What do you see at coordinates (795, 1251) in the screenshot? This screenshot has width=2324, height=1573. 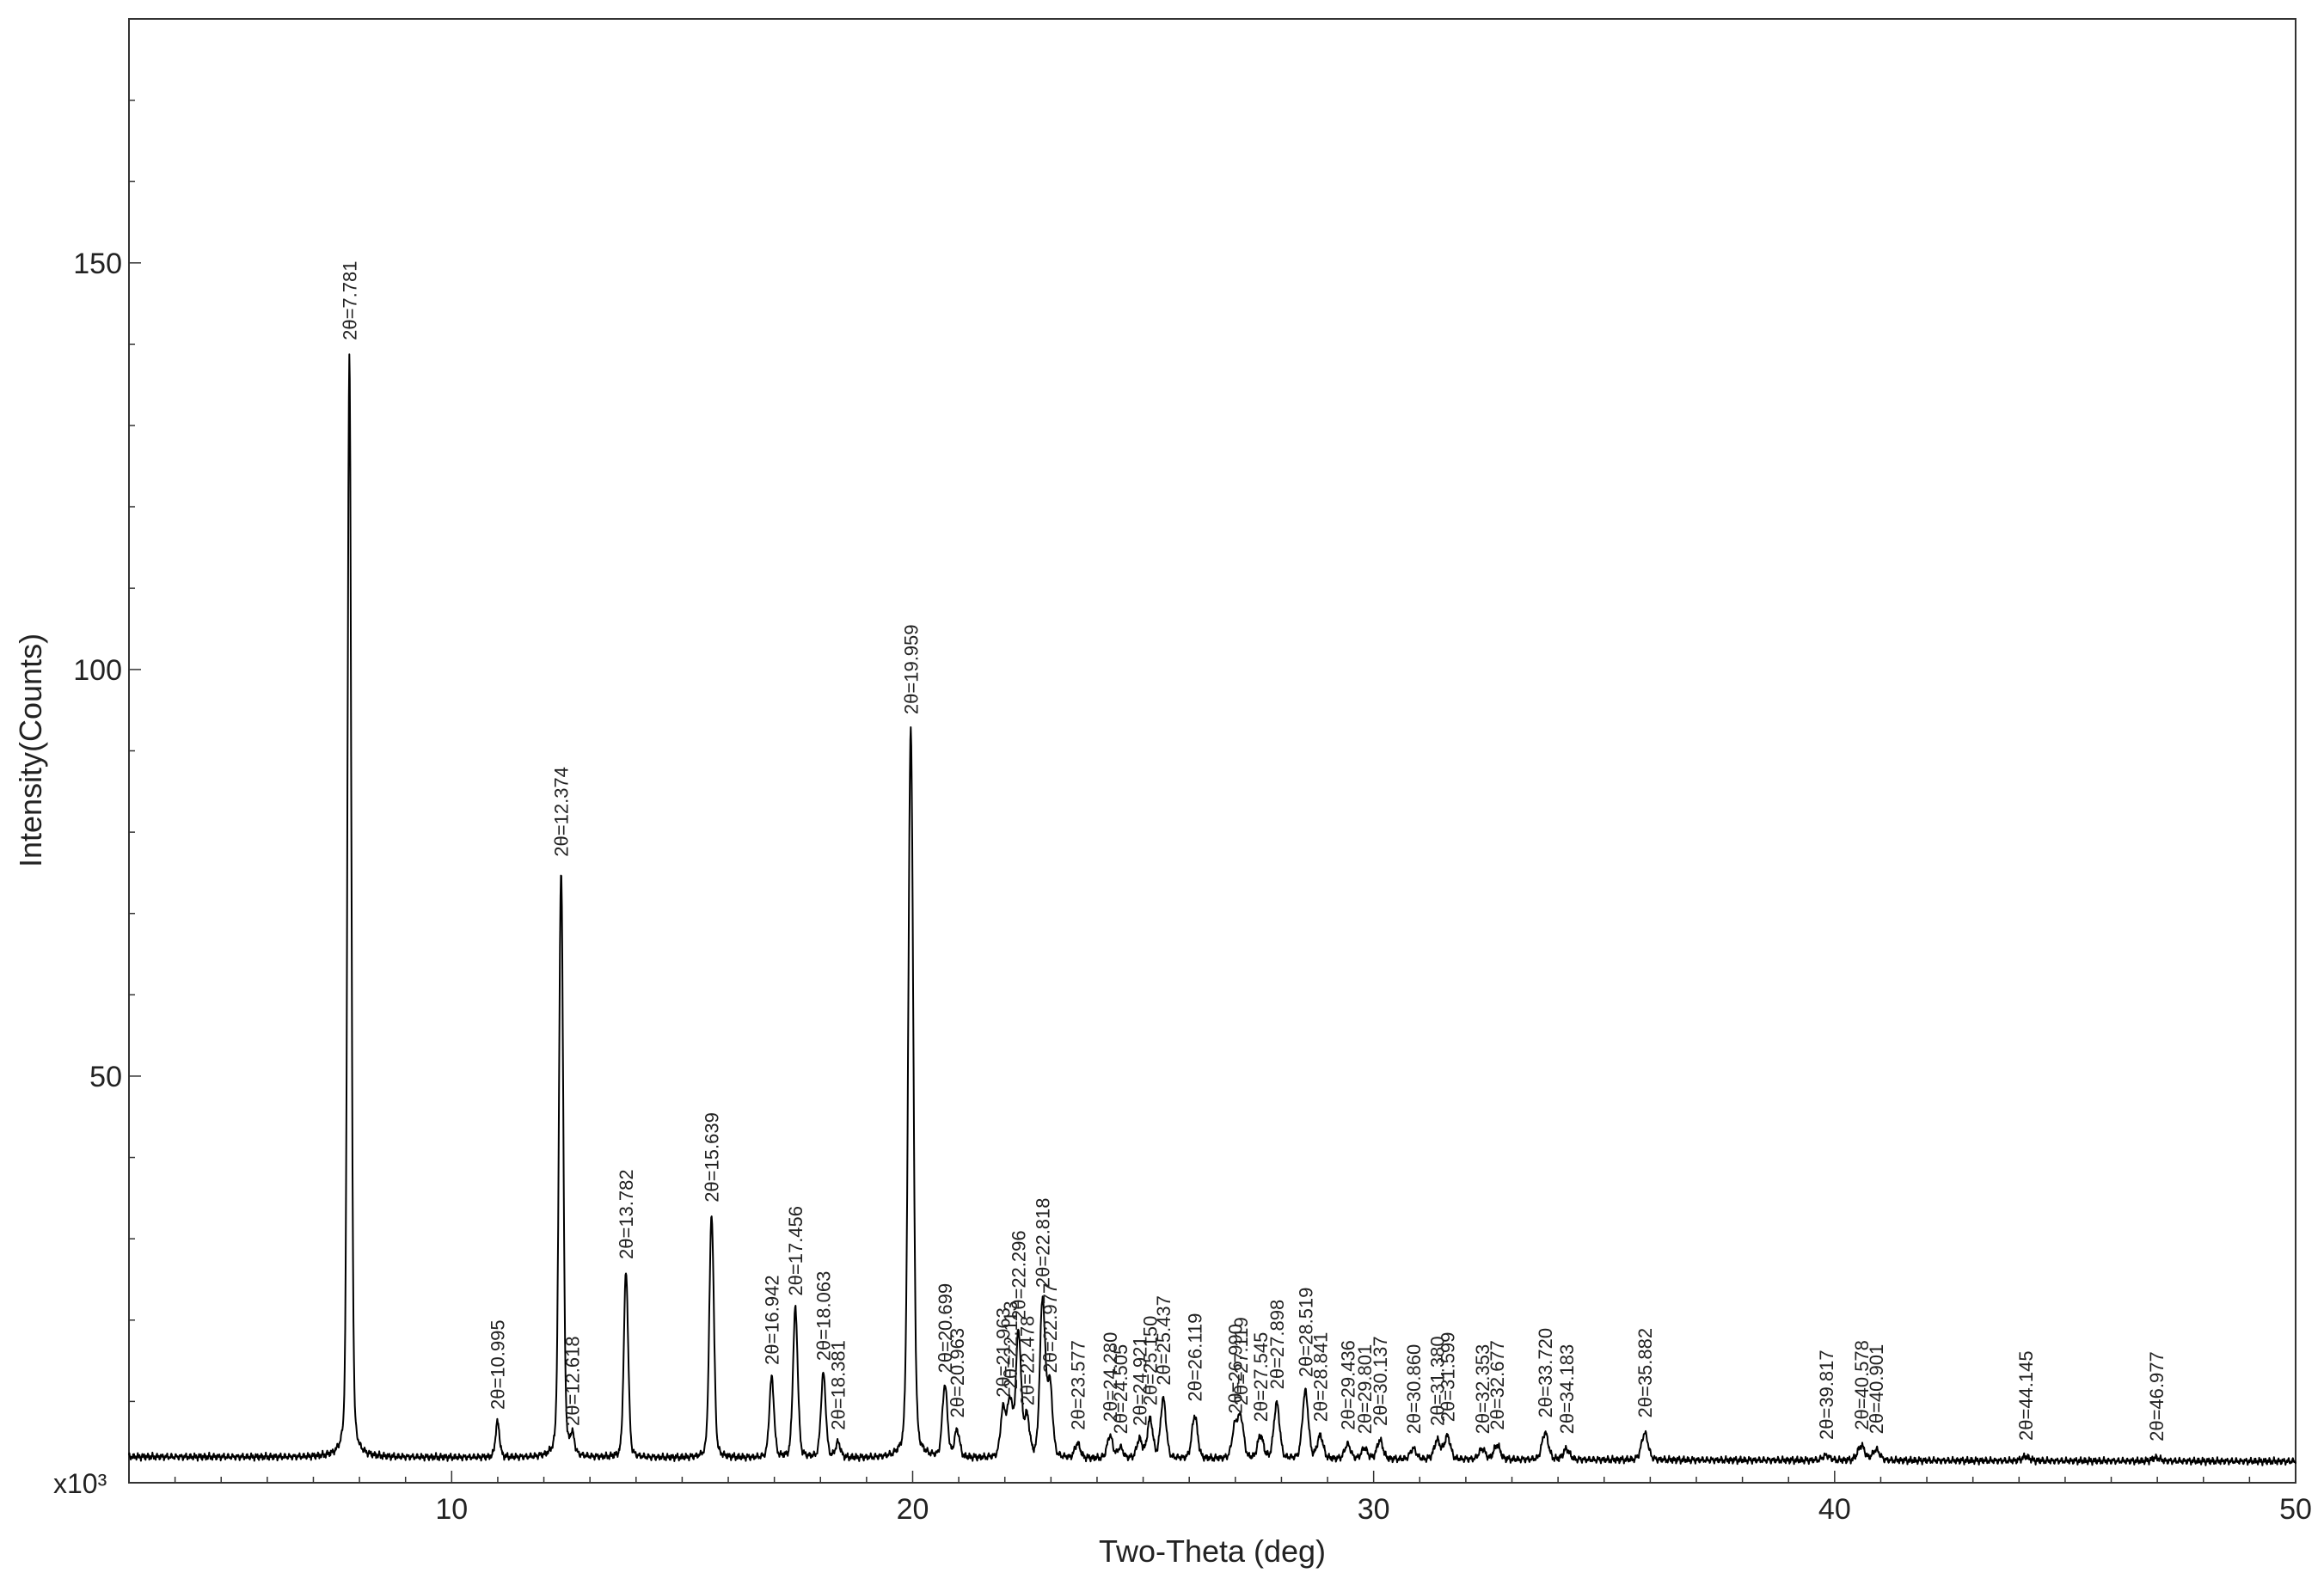 I see `peak-label: 2θ=17.456` at bounding box center [795, 1251].